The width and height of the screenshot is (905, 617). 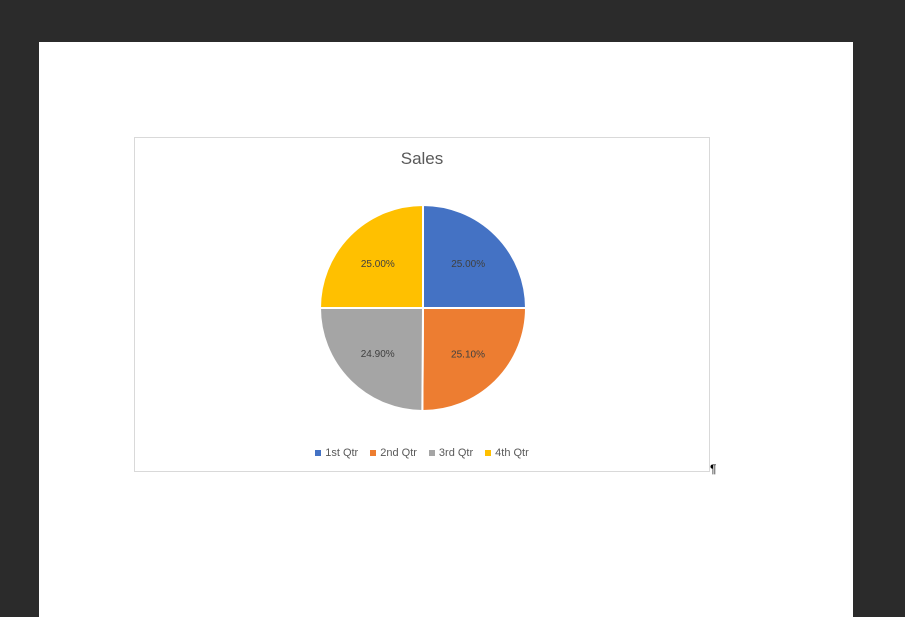 What do you see at coordinates (475, 256) in the screenshot?
I see `pie-slice-1st-qtr` at bounding box center [475, 256].